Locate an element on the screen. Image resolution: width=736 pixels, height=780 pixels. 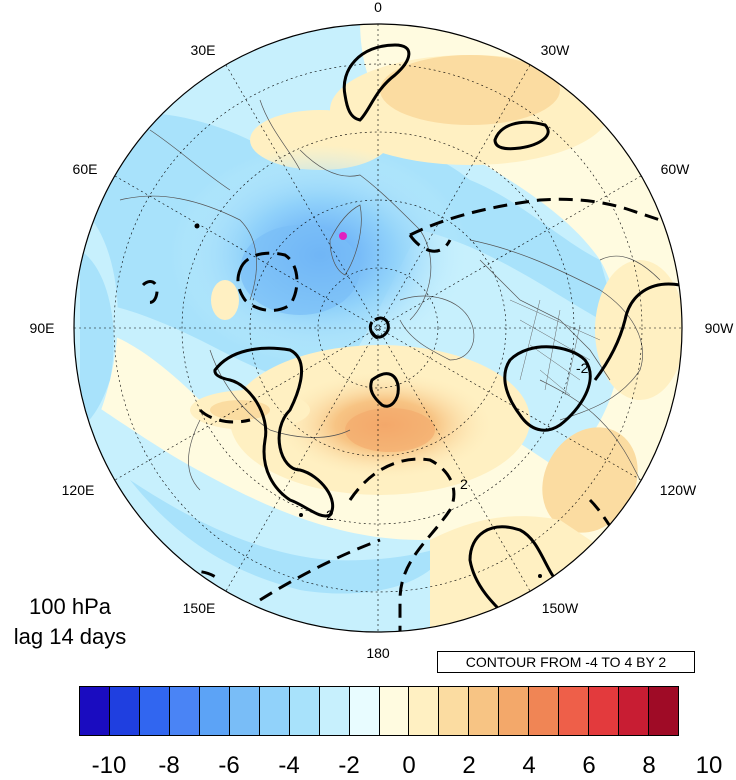
state-borders is located at coordinates (555, 347).